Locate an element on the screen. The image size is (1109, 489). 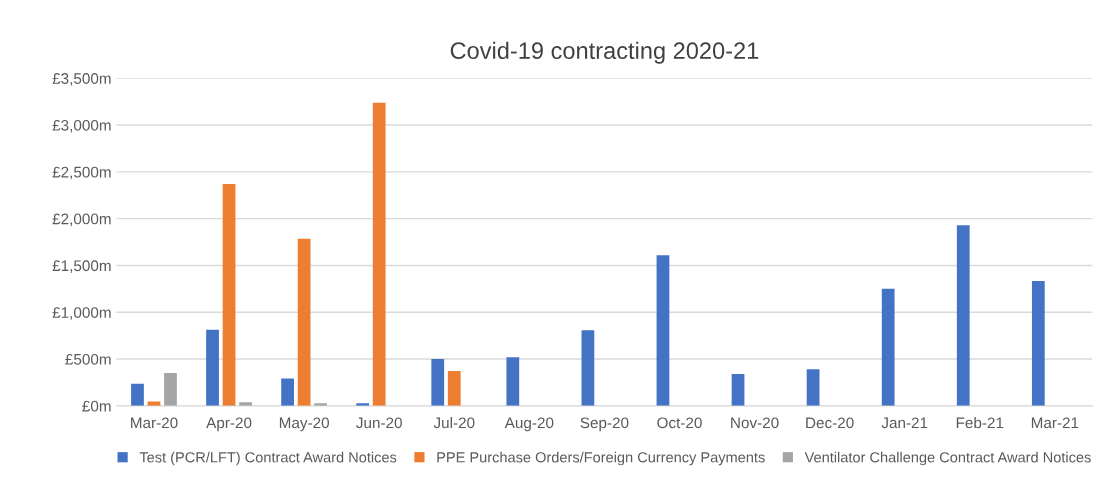
y-tick-label: £3,500m is located at coordinates (81, 79).